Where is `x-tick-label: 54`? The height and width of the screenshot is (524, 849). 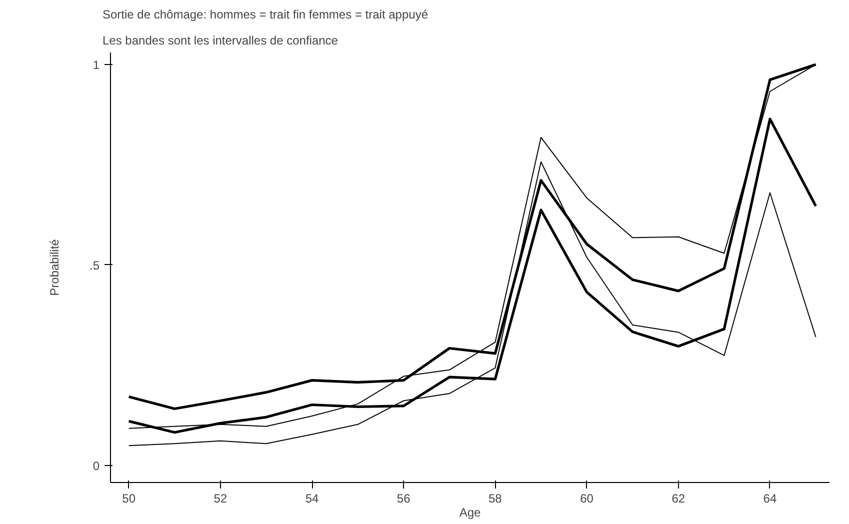 x-tick-label: 54 is located at coordinates (312, 499).